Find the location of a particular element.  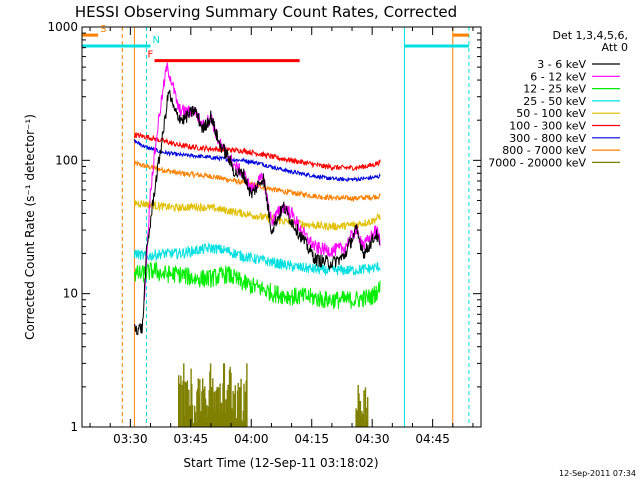

annotation-label-s: S is located at coordinates (103, 29).